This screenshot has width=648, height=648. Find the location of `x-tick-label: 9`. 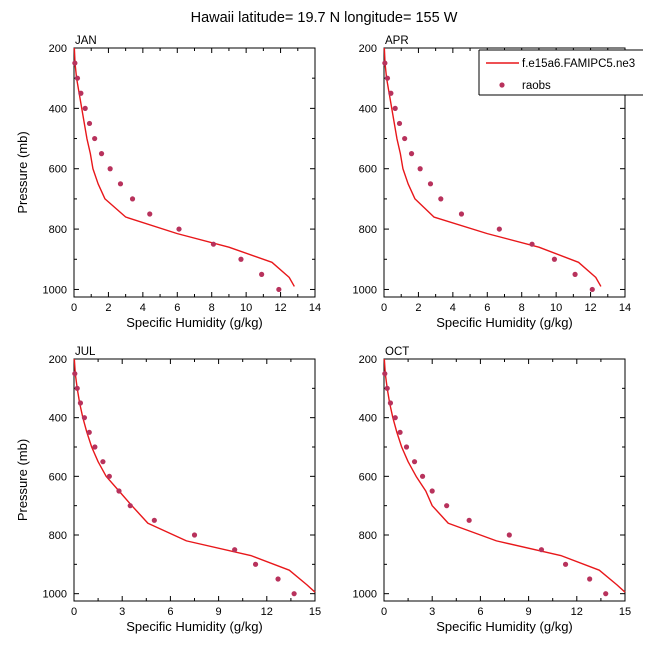

x-tick-label: 9 is located at coordinates (529, 612).